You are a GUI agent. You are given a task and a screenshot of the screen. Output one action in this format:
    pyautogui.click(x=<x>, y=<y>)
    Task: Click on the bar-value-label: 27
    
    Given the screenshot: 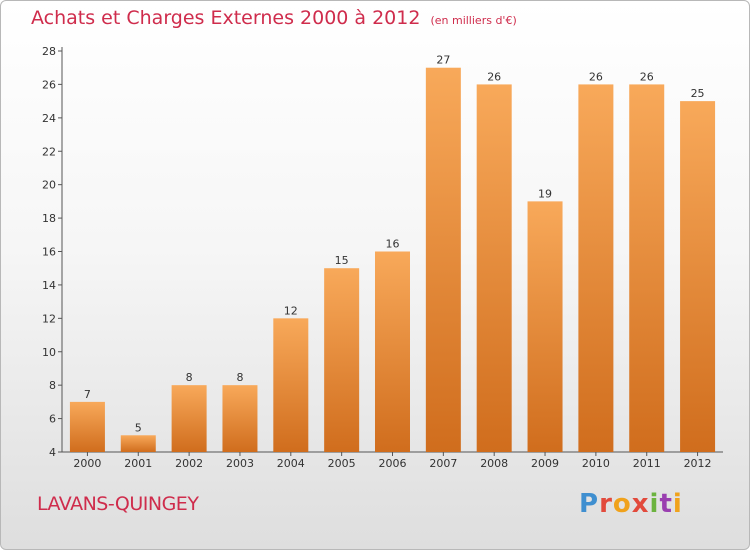 What is the action you would take?
    pyautogui.click(x=443, y=60)
    